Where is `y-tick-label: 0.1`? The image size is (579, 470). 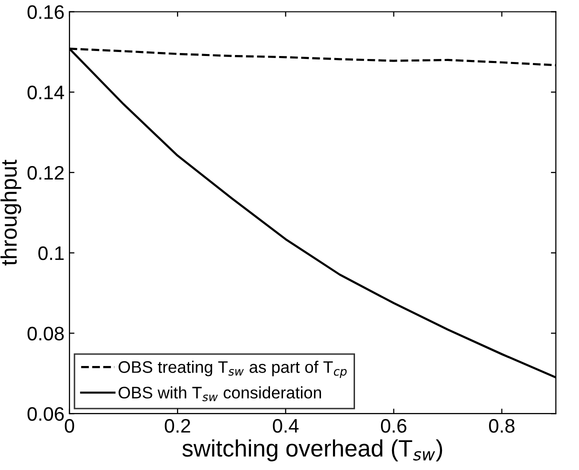
y-tick-label: 0.1 is located at coordinates (51, 253).